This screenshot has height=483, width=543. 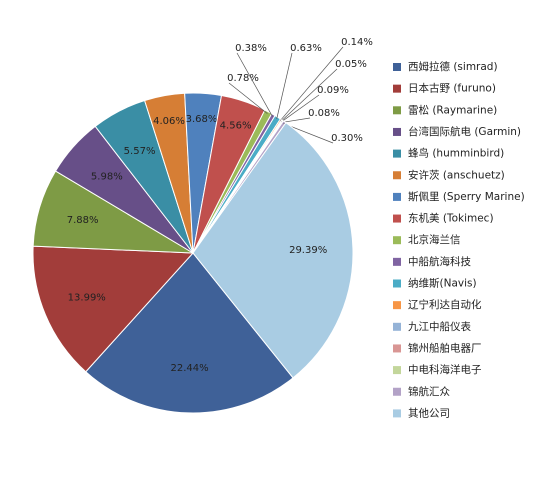 What do you see at coordinates (202, 119) in the screenshot?
I see `data-label: 3.68%` at bounding box center [202, 119].